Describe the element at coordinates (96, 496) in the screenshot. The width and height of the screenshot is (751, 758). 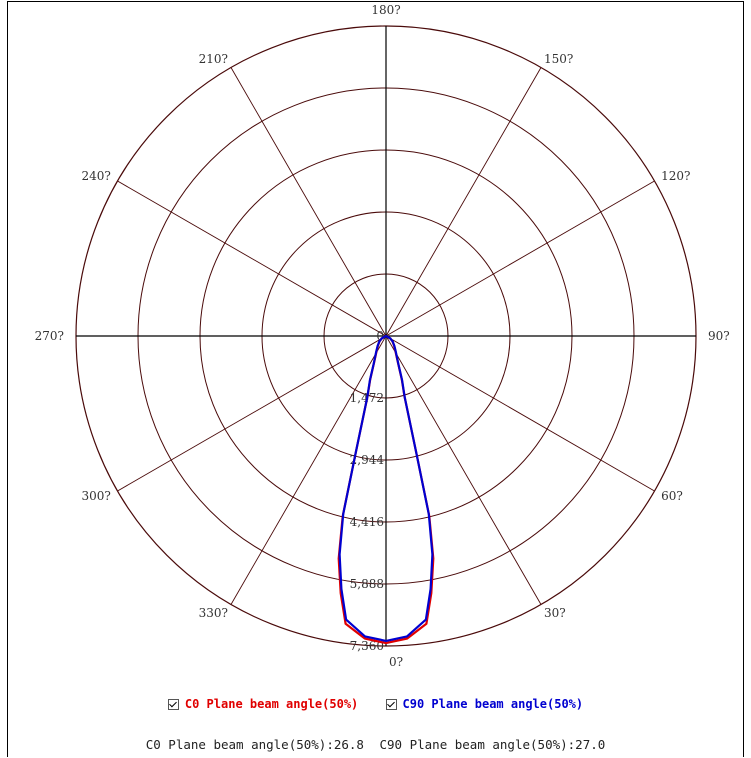
I see `angle-label: 300?` at that location.